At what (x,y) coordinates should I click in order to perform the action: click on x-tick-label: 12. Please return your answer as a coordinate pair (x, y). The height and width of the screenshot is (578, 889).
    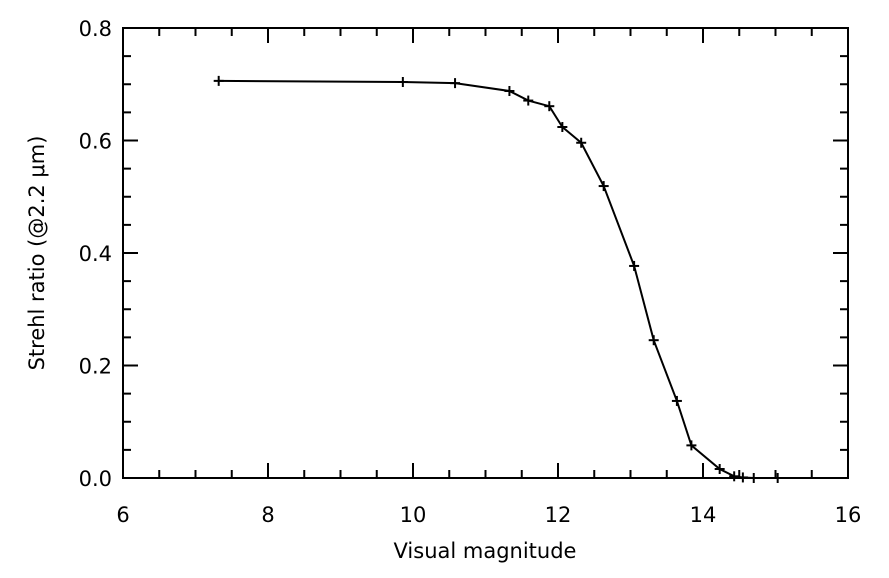
    Looking at the image, I should click on (558, 515).